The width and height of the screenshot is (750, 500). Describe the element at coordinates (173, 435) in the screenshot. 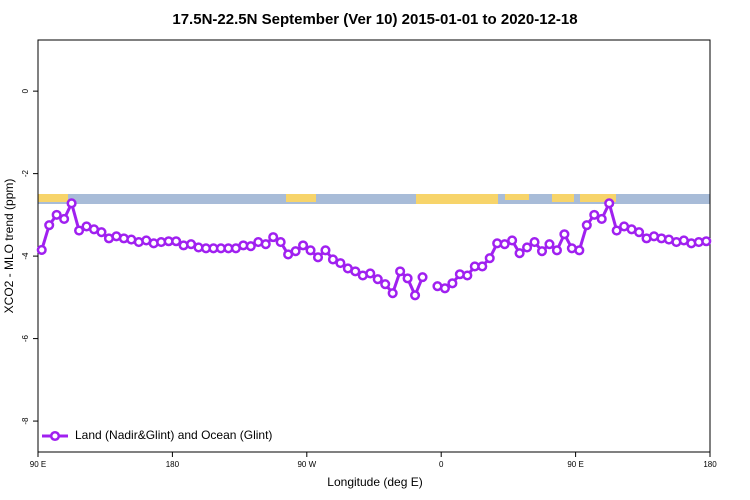

I see `legend-label: Land (Nadir&Glint) and Ocean (Glint)` at that location.